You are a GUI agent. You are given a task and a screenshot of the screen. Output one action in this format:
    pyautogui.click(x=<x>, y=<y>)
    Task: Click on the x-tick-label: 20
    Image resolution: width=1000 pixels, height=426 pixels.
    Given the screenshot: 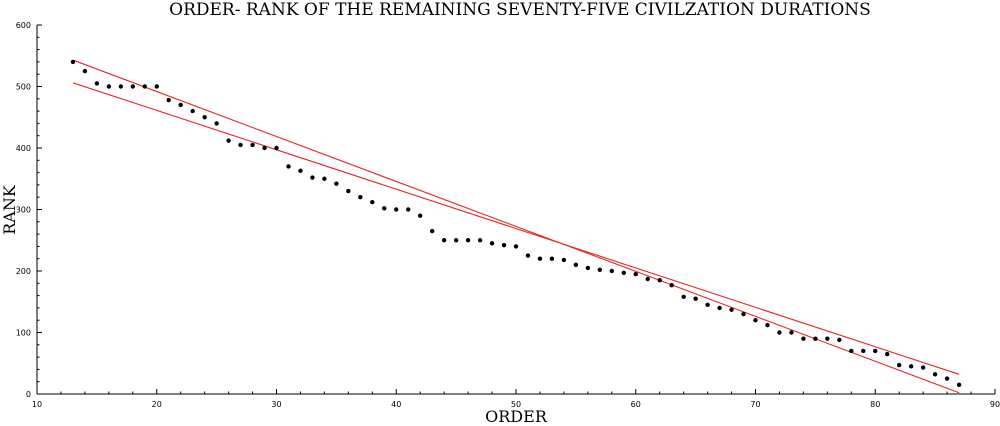 What is the action you would take?
    pyautogui.click(x=157, y=404)
    